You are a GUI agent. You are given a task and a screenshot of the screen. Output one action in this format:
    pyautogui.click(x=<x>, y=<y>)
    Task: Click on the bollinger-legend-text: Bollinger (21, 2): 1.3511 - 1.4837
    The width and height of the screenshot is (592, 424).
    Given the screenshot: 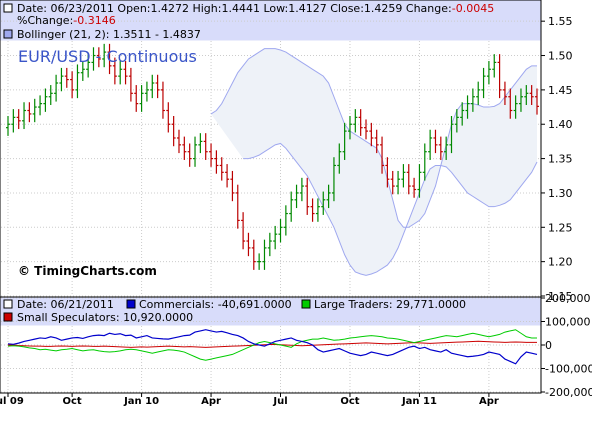 What is the action you would take?
    pyautogui.click(x=109, y=34)
    